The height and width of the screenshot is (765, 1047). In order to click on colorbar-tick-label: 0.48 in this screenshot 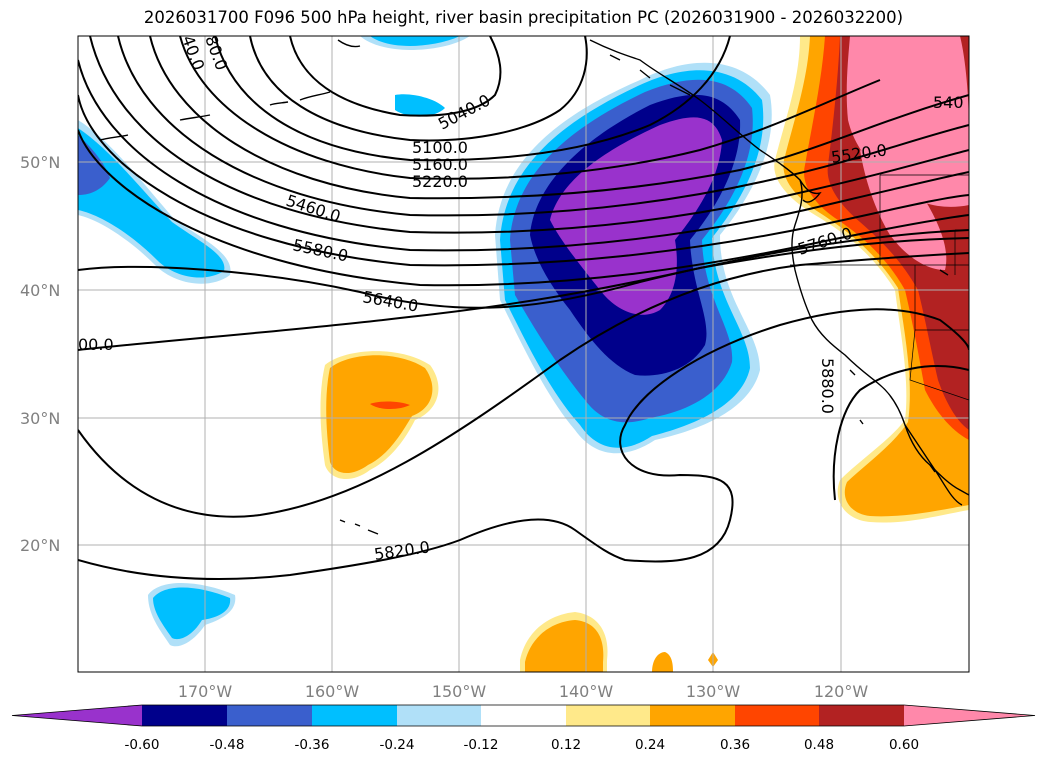, I will do `click(819, 745)`.